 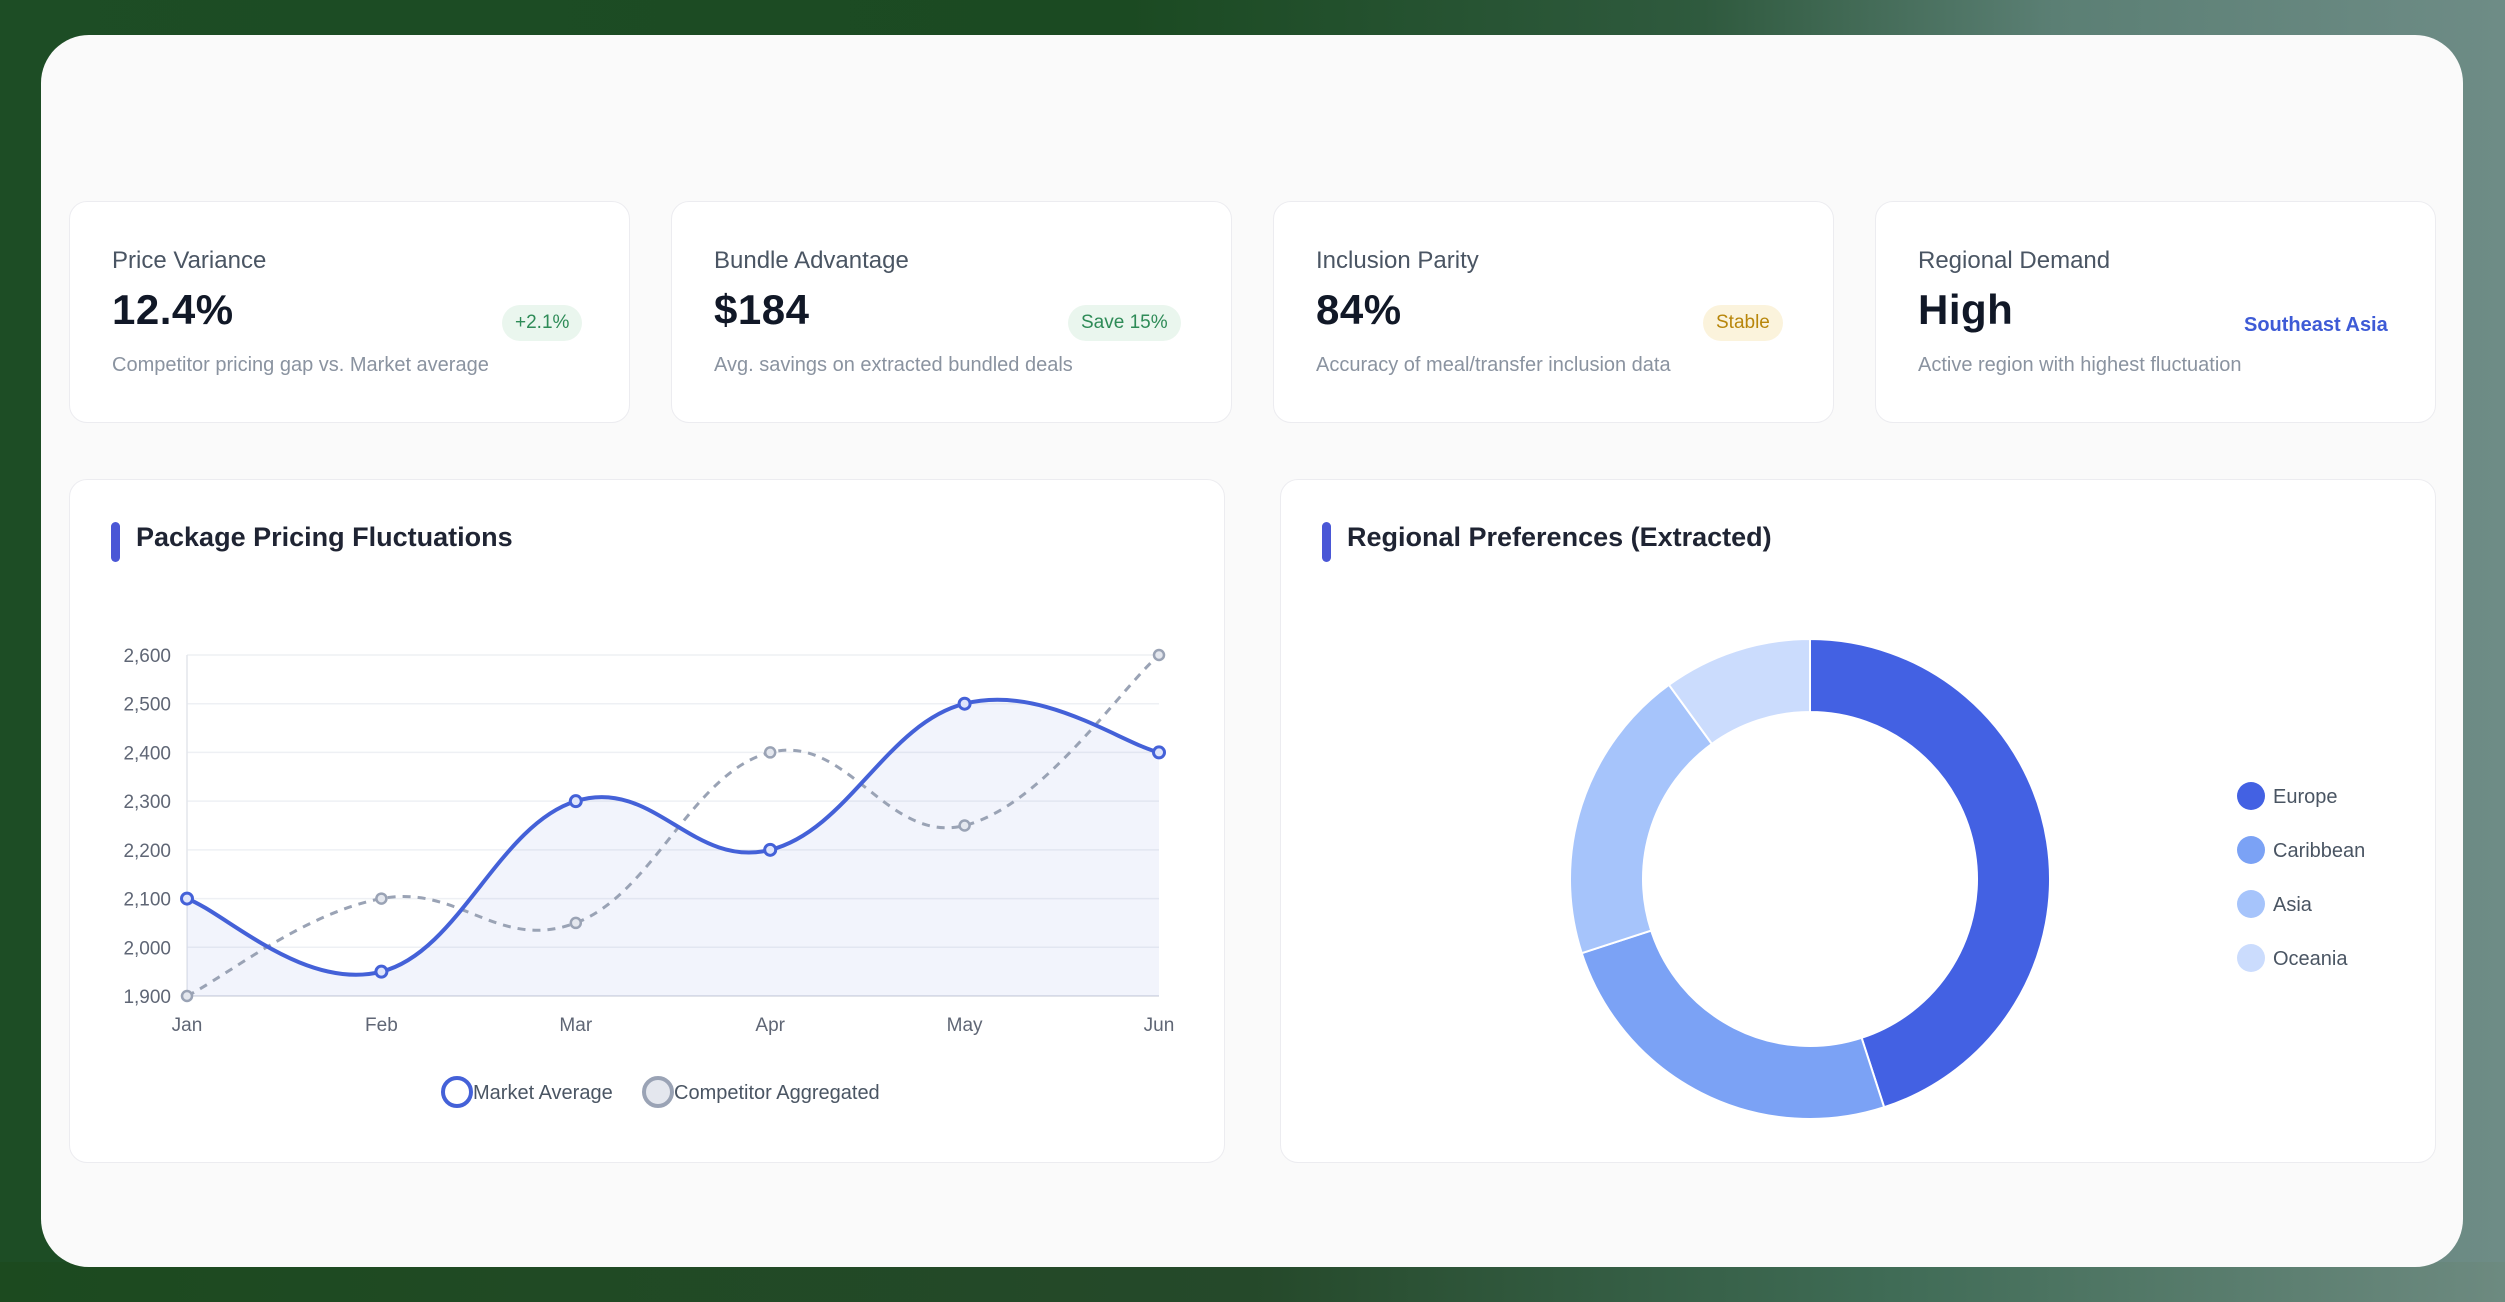 I want to click on legend-label-caribbean: Caribbean, so click(x=2319, y=851).